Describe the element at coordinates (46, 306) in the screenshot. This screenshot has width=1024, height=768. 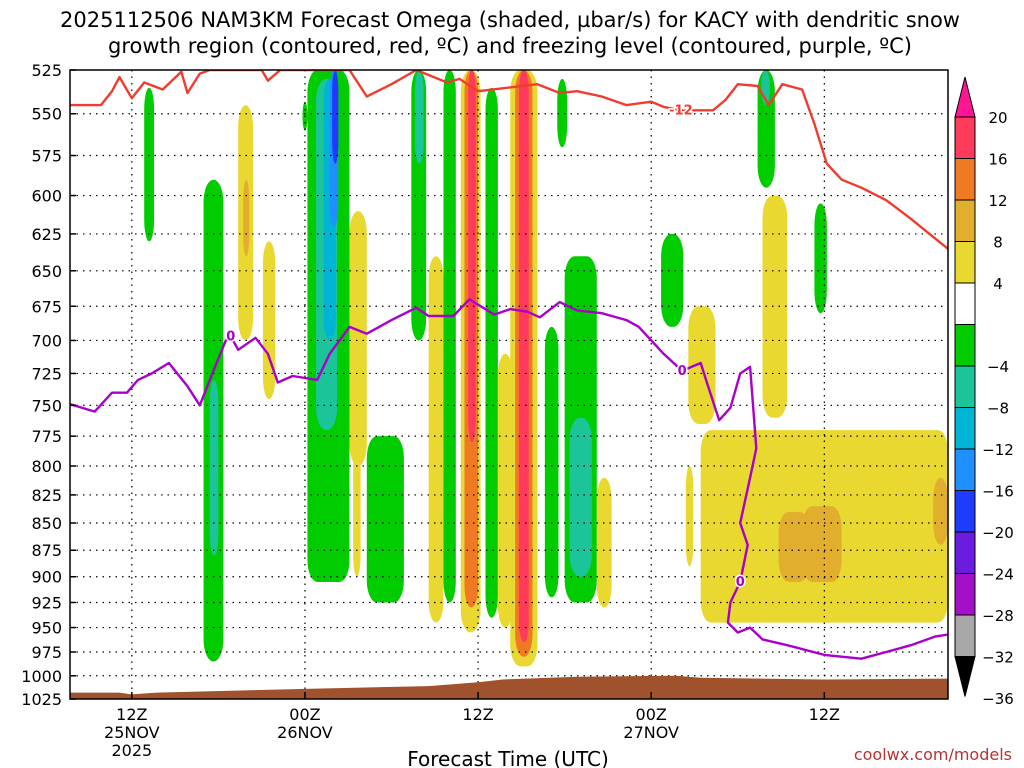
I see `y-tick-label-675: 675` at that location.